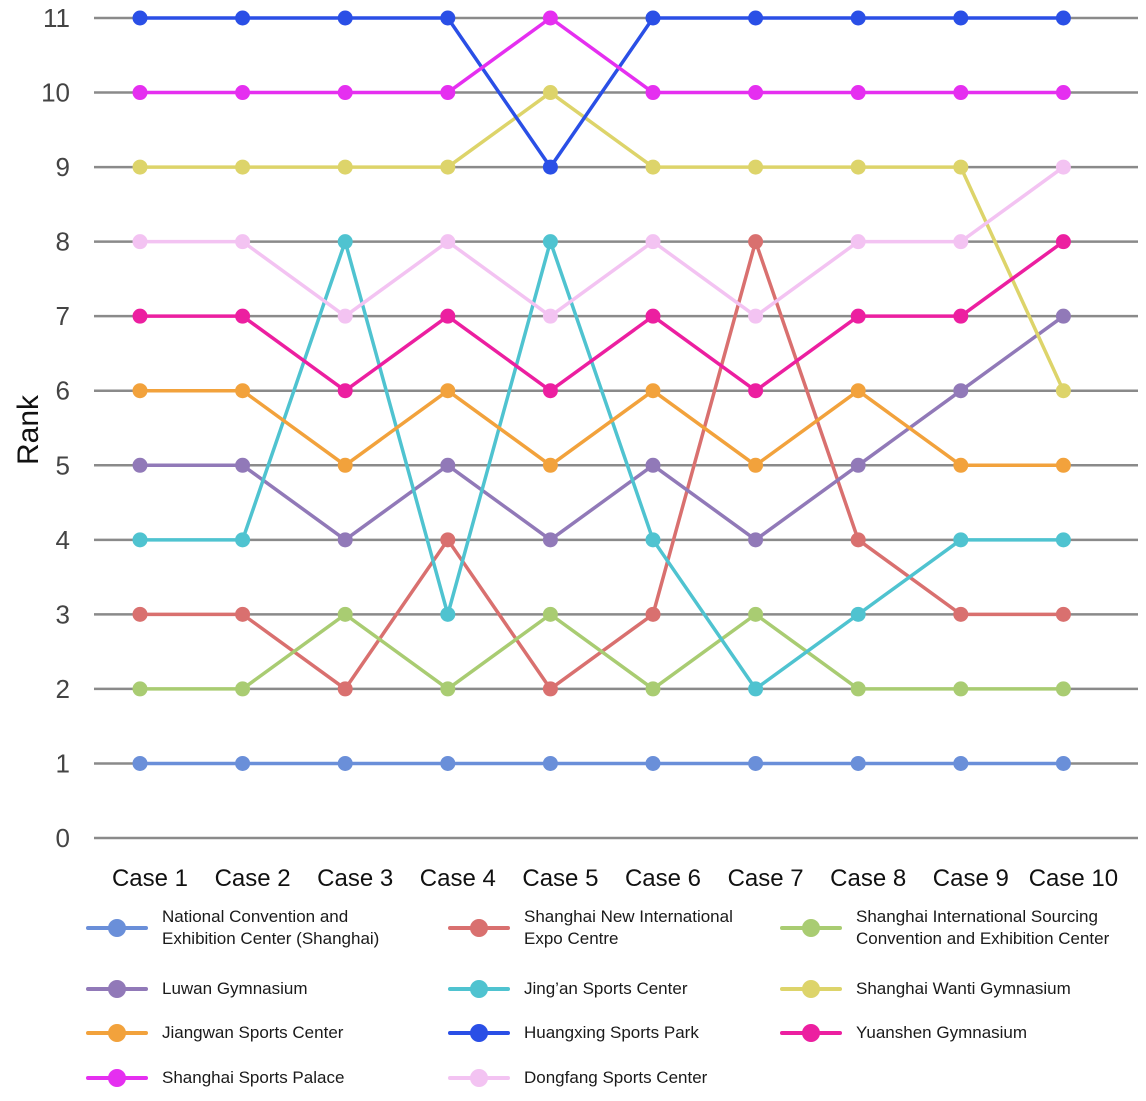 The image size is (1146, 1101). What do you see at coordinates (63, 763) in the screenshot?
I see `y-tick-label: 1` at bounding box center [63, 763].